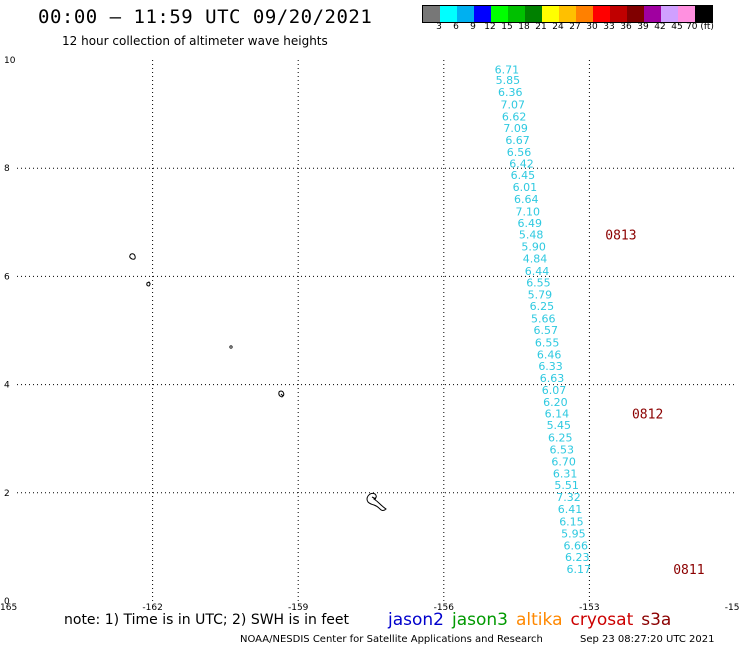 This screenshot has width=740, height=650. Describe the element at coordinates (570, 509) in the screenshot. I see `swh-value: 6.41` at that location.